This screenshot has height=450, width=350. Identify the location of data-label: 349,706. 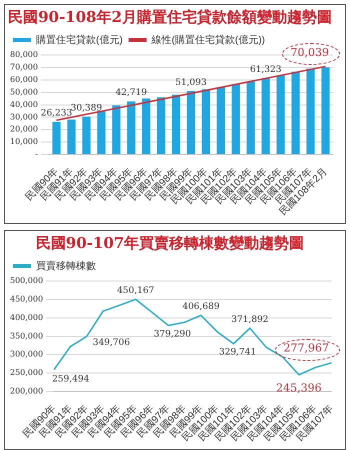
(111, 343).